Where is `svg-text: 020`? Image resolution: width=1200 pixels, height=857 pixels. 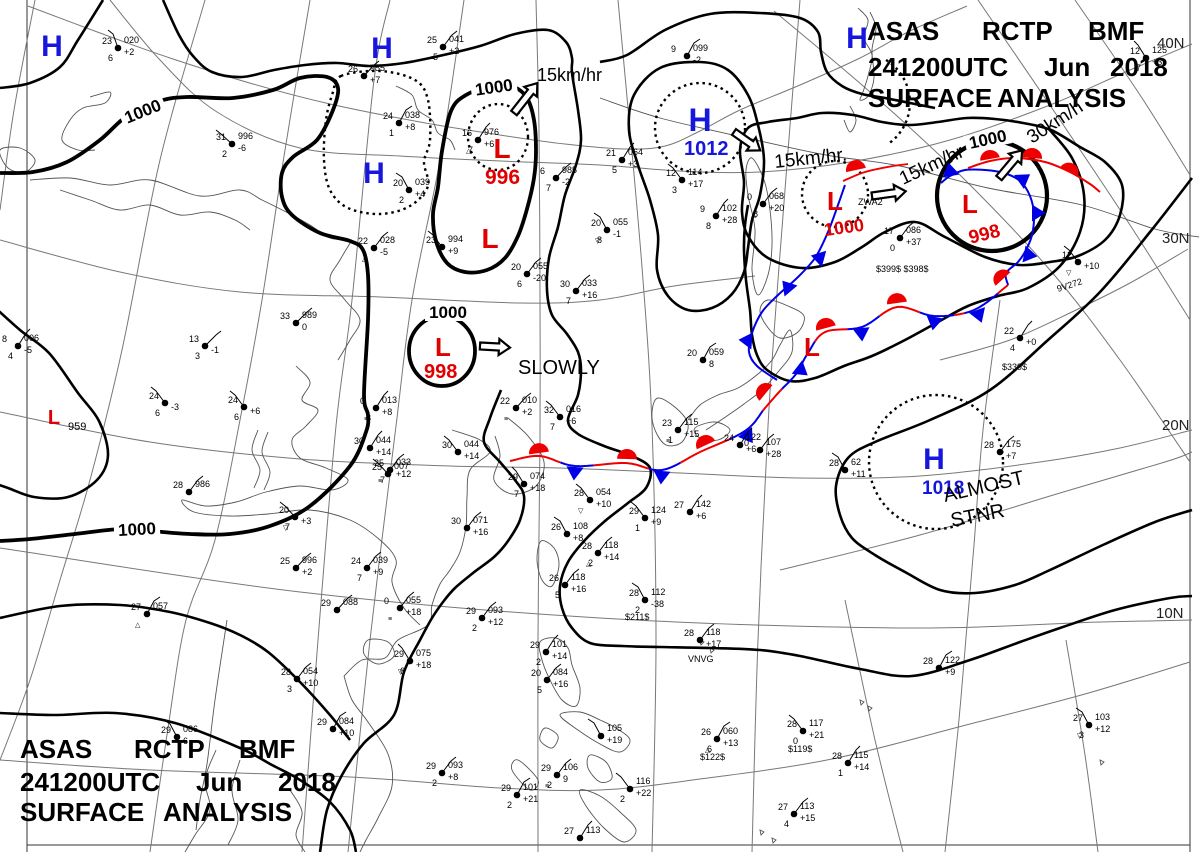 svg-text: 020 is located at coordinates (131, 40).